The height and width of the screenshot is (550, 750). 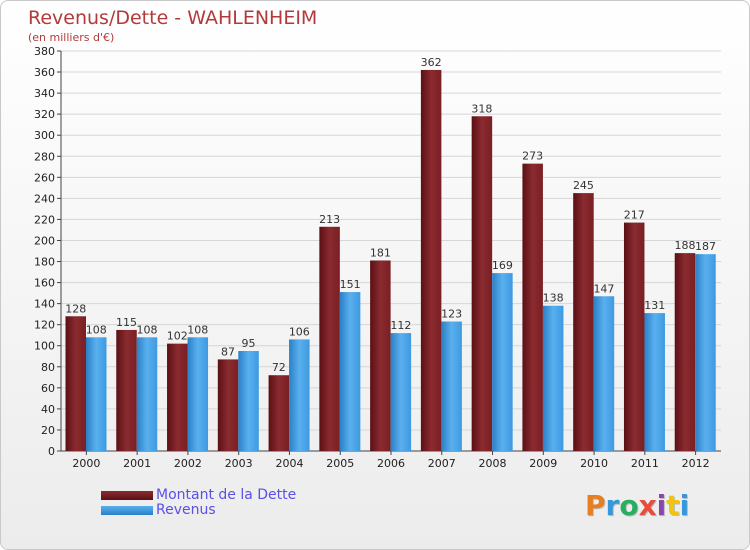 What do you see at coordinates (126, 322) in the screenshot?
I see `data-label-dette-2001: 115` at bounding box center [126, 322].